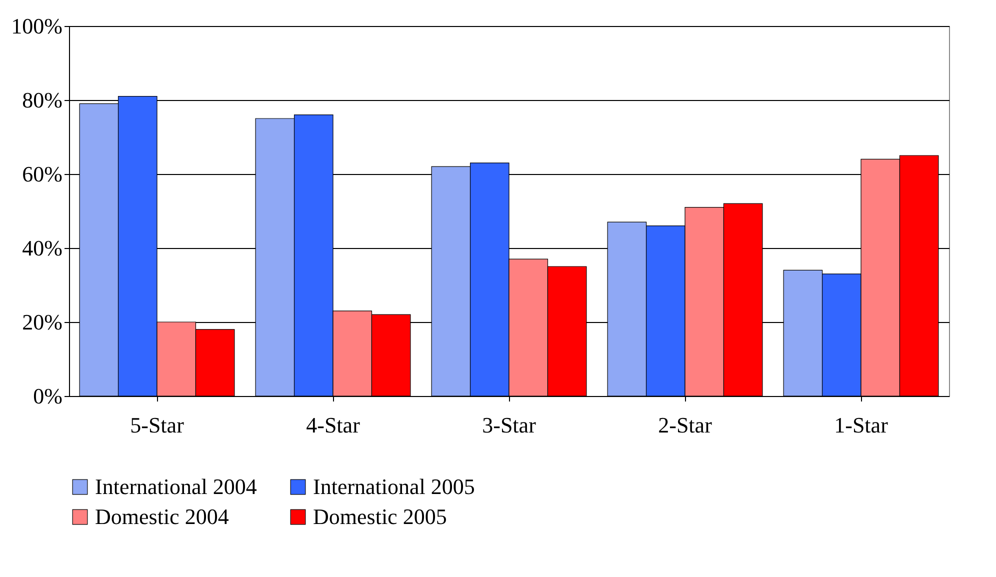 This screenshot has height=577, width=996. Describe the element at coordinates (176, 486) in the screenshot. I see `legend-label: International 2004` at that location.